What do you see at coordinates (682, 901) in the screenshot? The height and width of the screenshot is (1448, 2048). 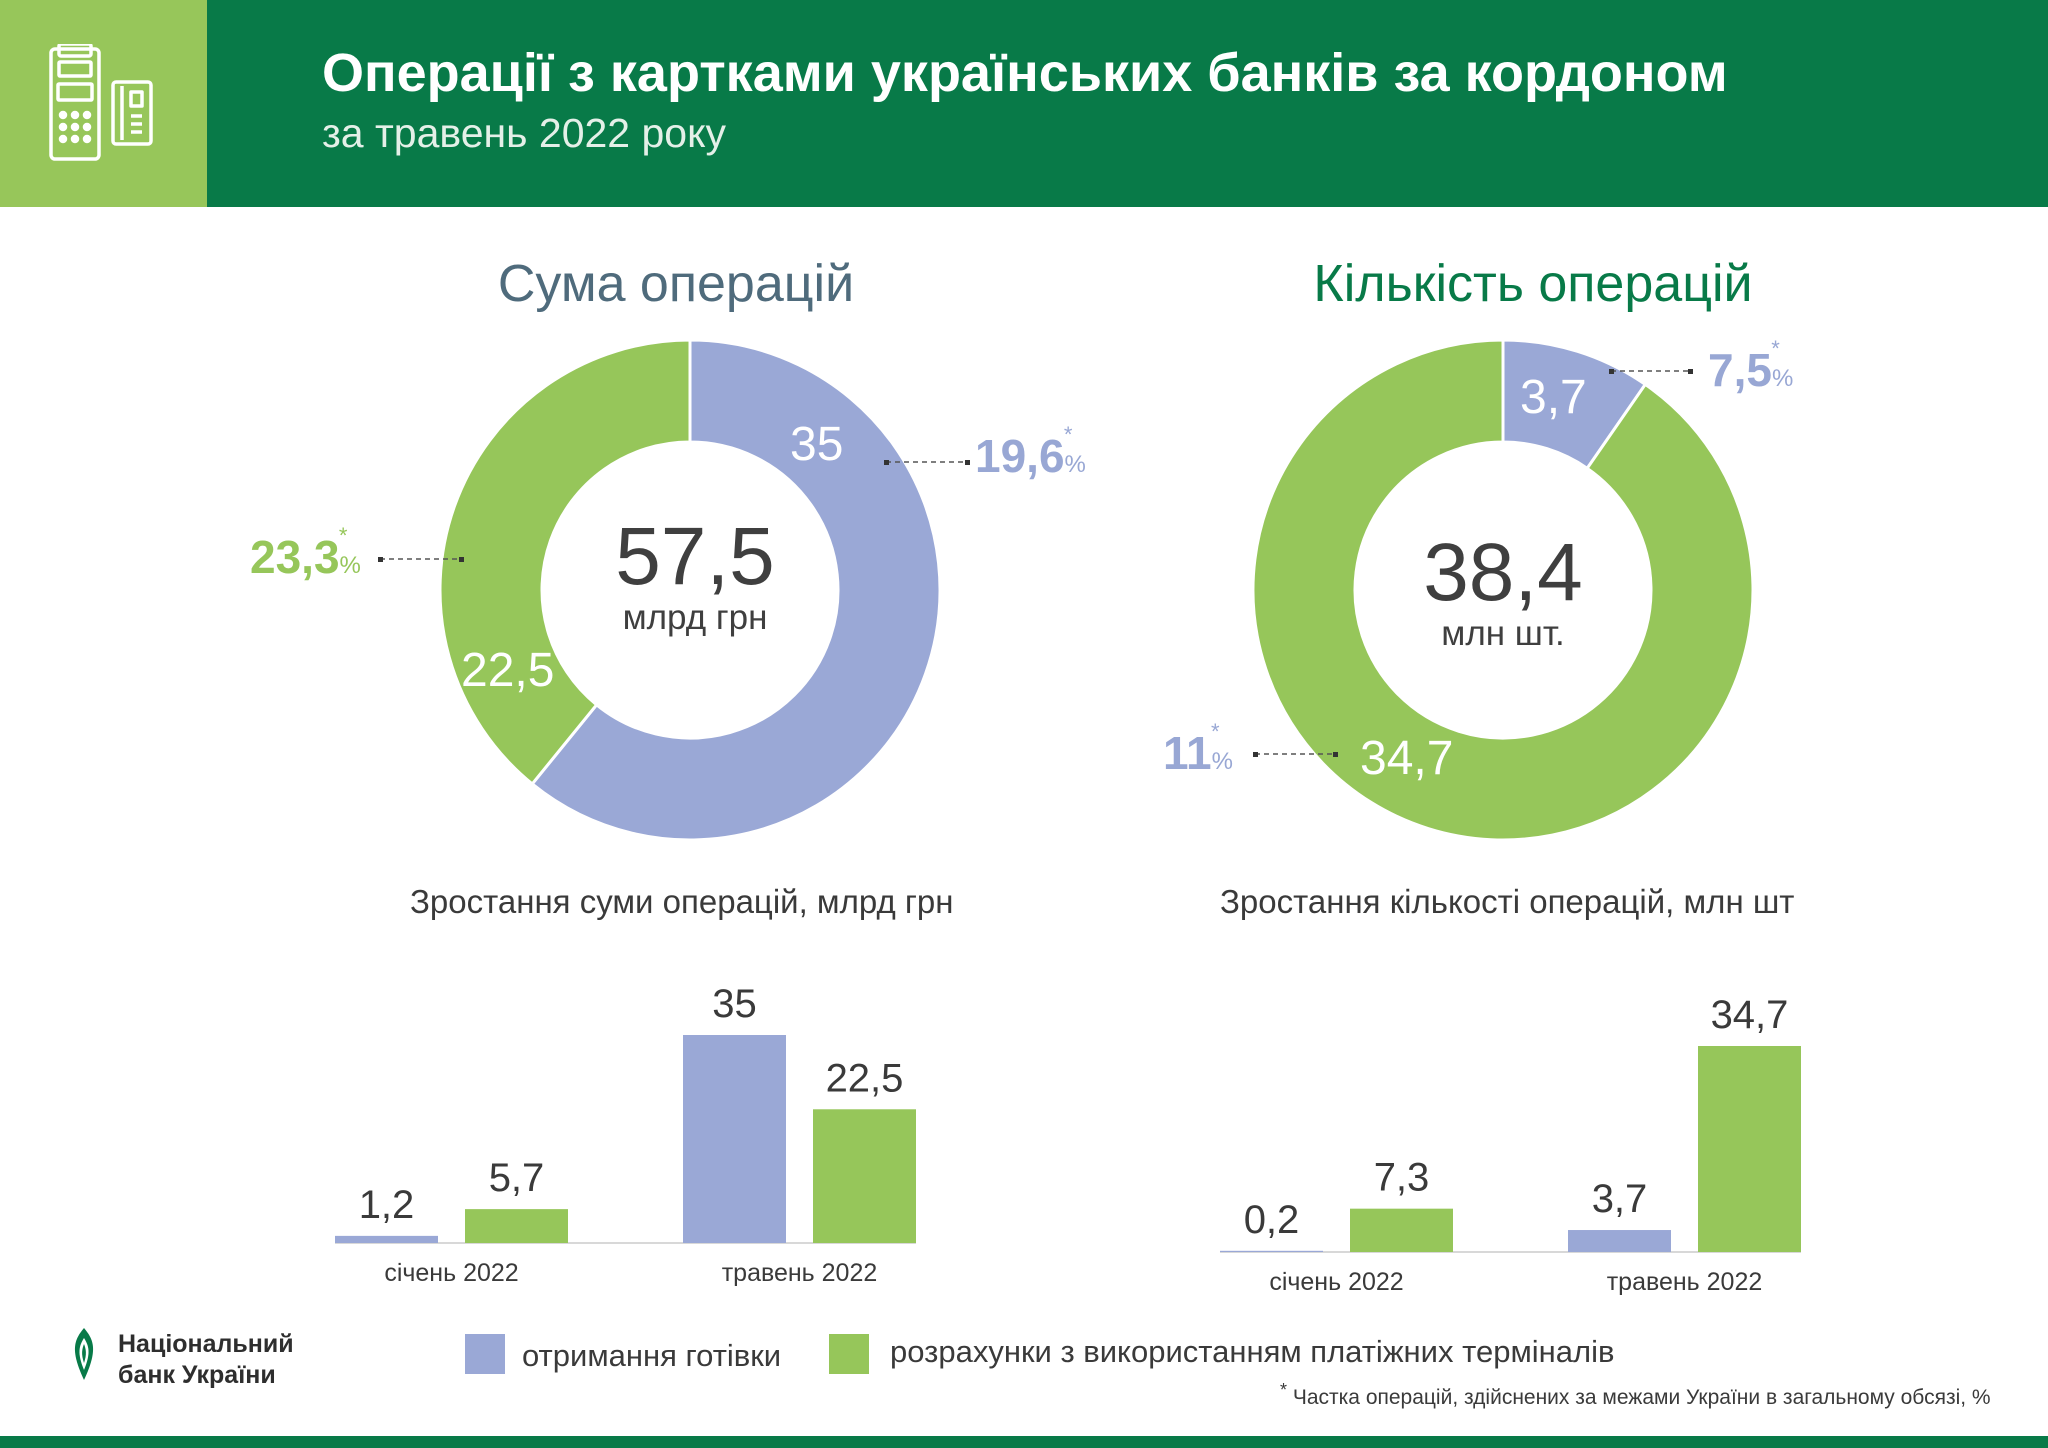 I see `sum-bar-chart-title: Зростання суми операцій, млрд грн` at bounding box center [682, 901].